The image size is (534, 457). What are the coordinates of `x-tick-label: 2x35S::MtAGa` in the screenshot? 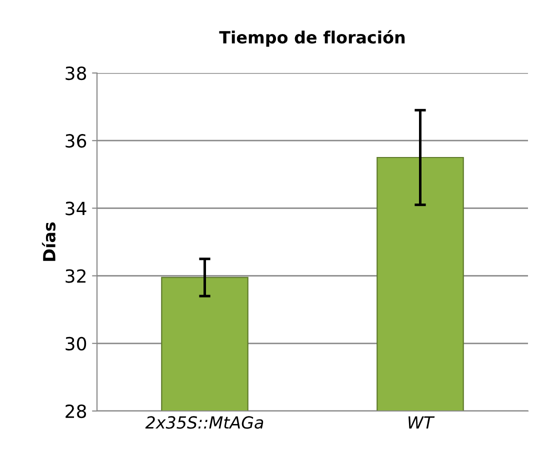 It's located at (204, 422).